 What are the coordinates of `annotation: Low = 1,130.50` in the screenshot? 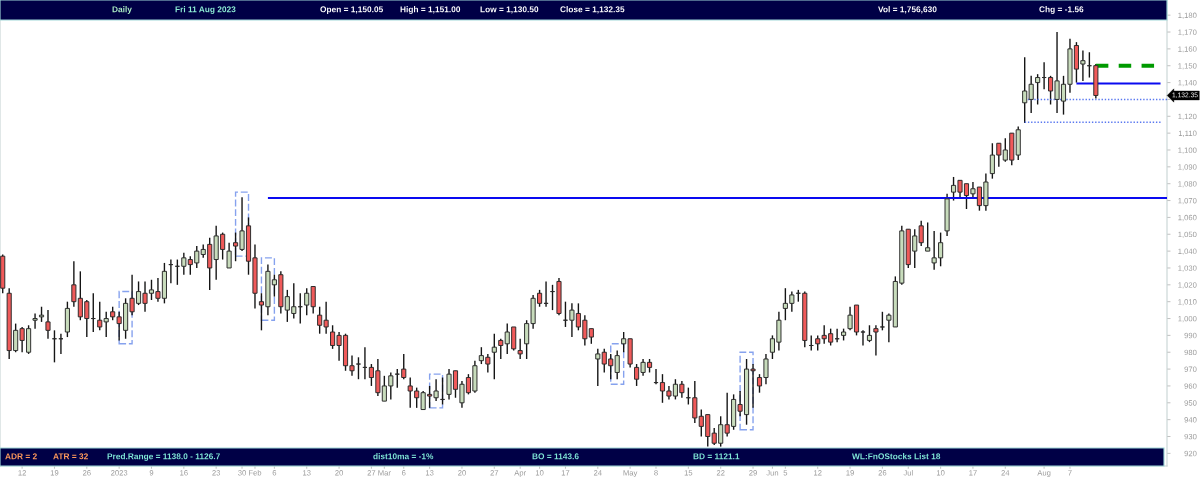 It's located at (509, 10).